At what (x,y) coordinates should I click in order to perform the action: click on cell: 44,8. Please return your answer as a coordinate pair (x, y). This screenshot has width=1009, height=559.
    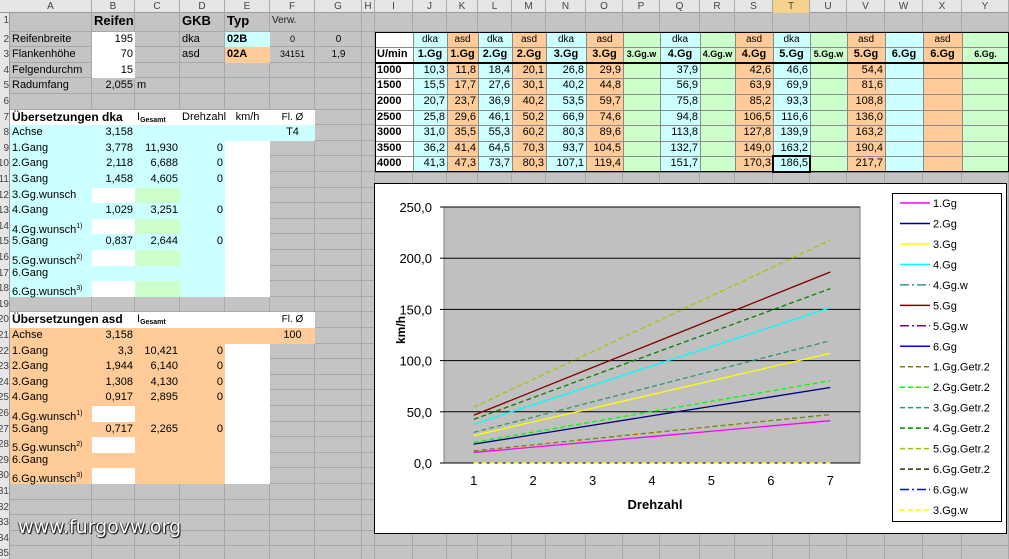
    Looking at the image, I should click on (610, 85).